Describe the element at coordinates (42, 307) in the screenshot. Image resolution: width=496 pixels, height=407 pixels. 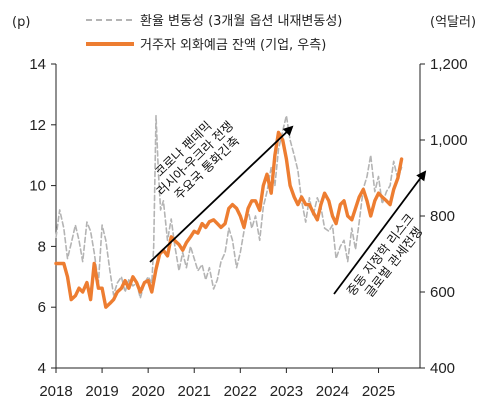
I see `left-tick-label: 6` at that location.